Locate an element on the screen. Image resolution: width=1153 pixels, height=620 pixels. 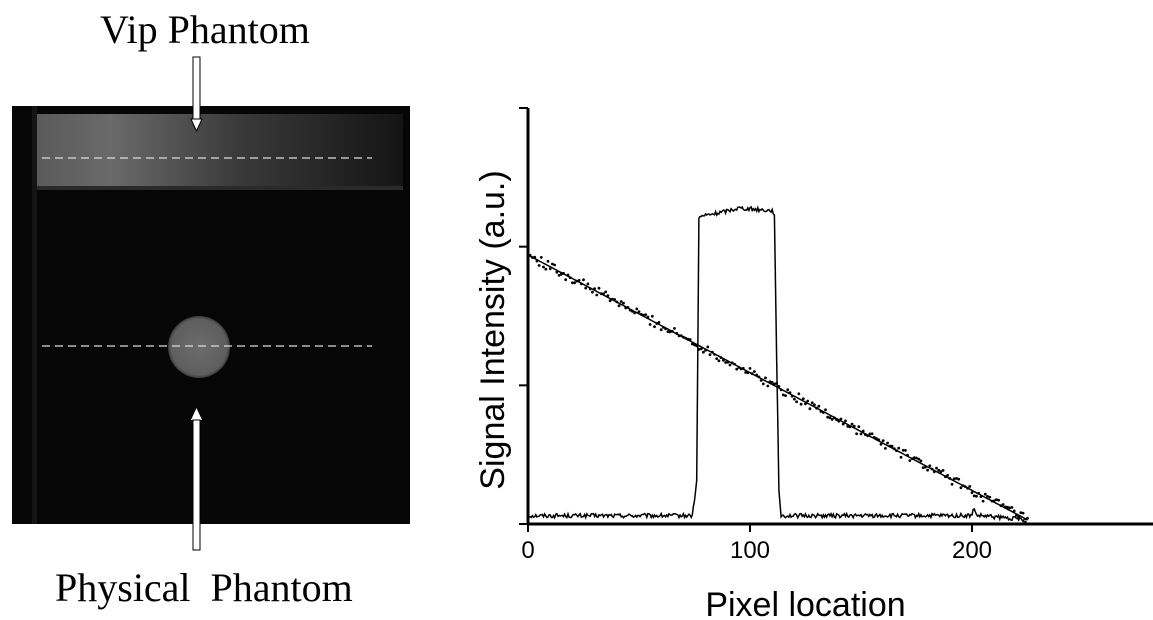
x-tick-label: 0 is located at coordinates (527, 550).